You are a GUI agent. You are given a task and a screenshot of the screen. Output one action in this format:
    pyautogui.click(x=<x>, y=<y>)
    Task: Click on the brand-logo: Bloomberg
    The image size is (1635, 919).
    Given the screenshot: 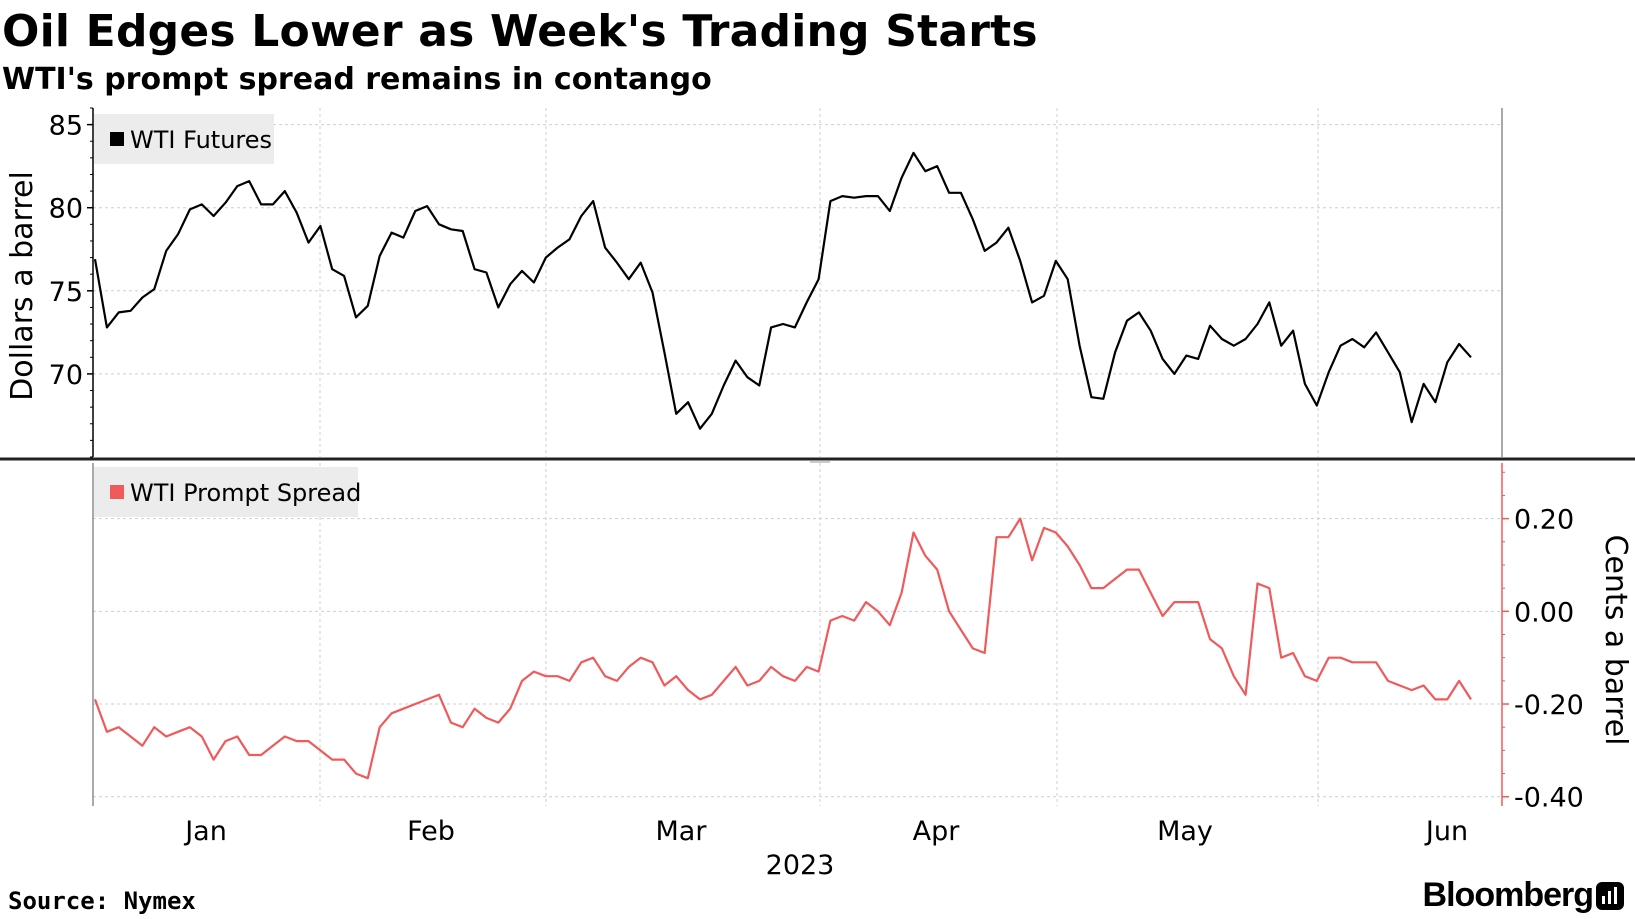 What is the action you would take?
    pyautogui.click(x=1508, y=895)
    